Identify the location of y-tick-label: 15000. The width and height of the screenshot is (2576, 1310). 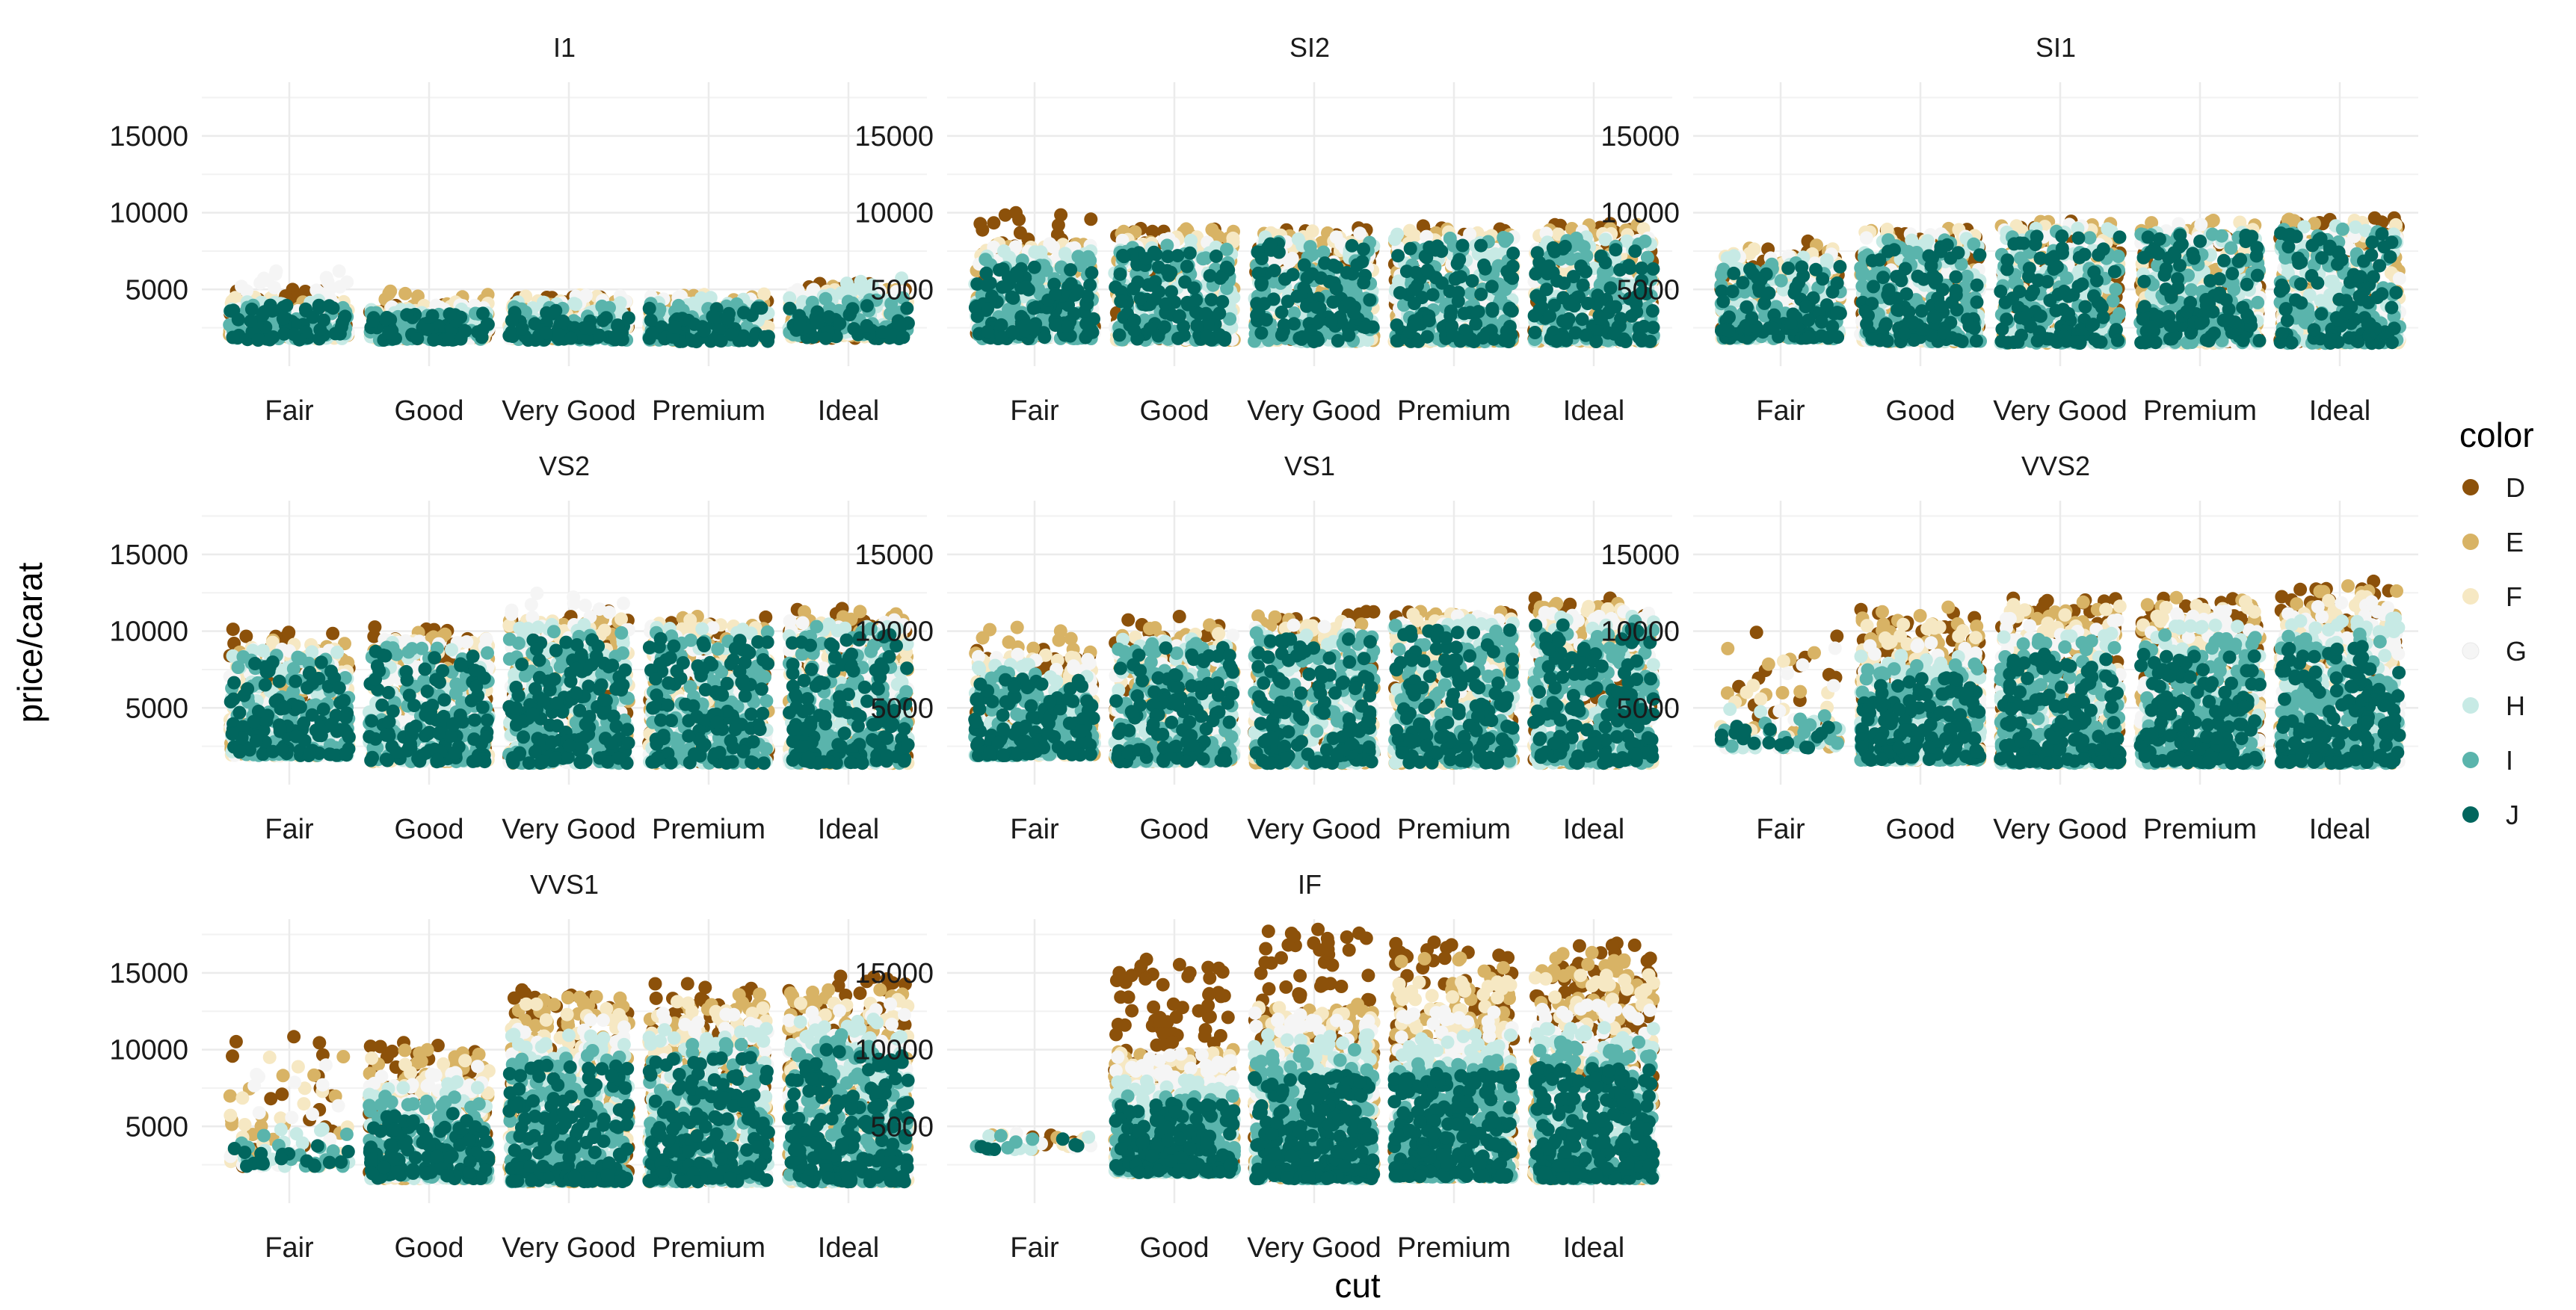
(148, 136).